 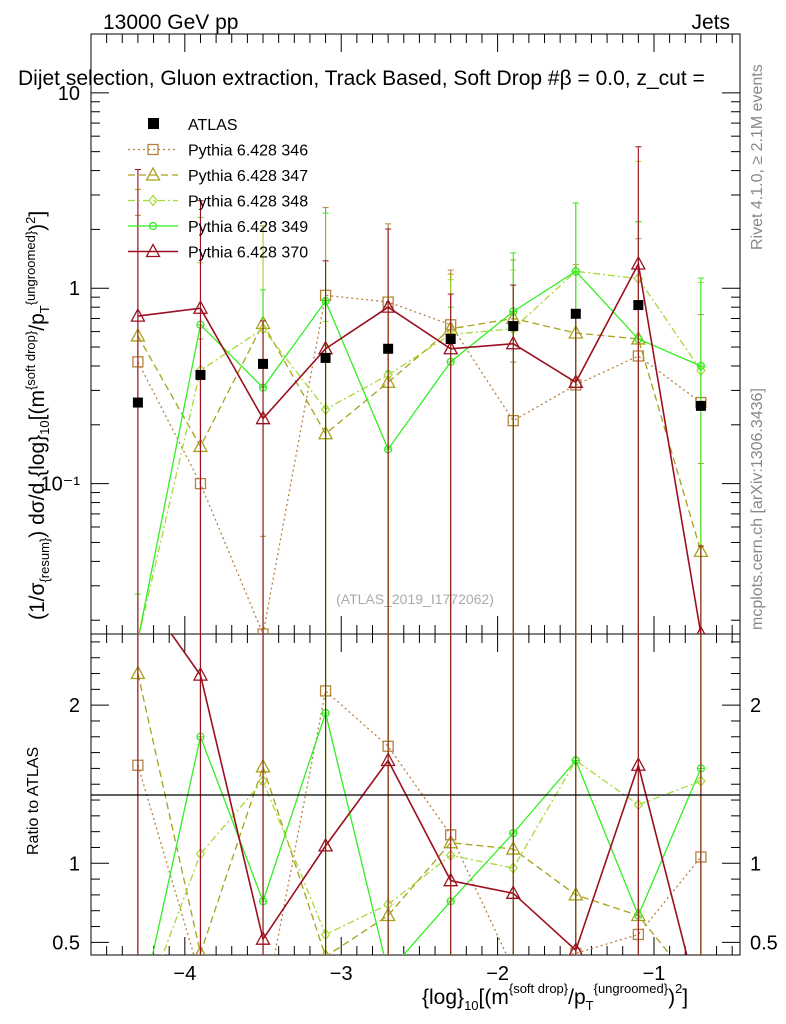 I want to click on ratio-y-axis-title: Ratio to ATLAS, so click(x=33, y=801).